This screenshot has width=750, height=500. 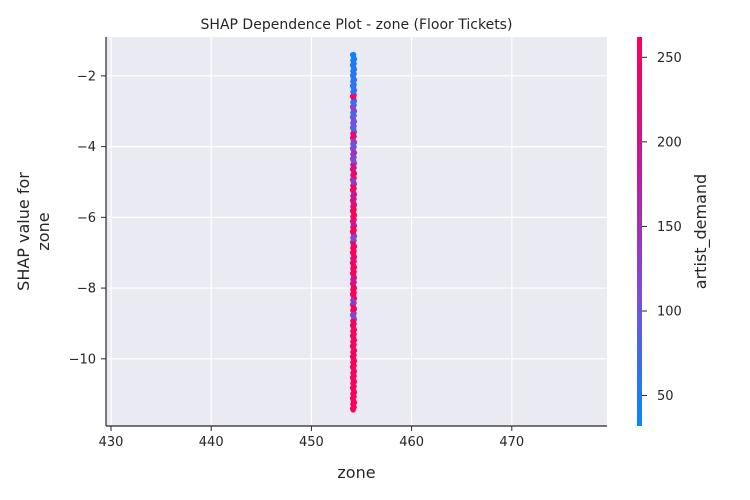 I want to click on y-axis-ticks: −2 −4 −6 −8 −10, so click(x=87, y=218).